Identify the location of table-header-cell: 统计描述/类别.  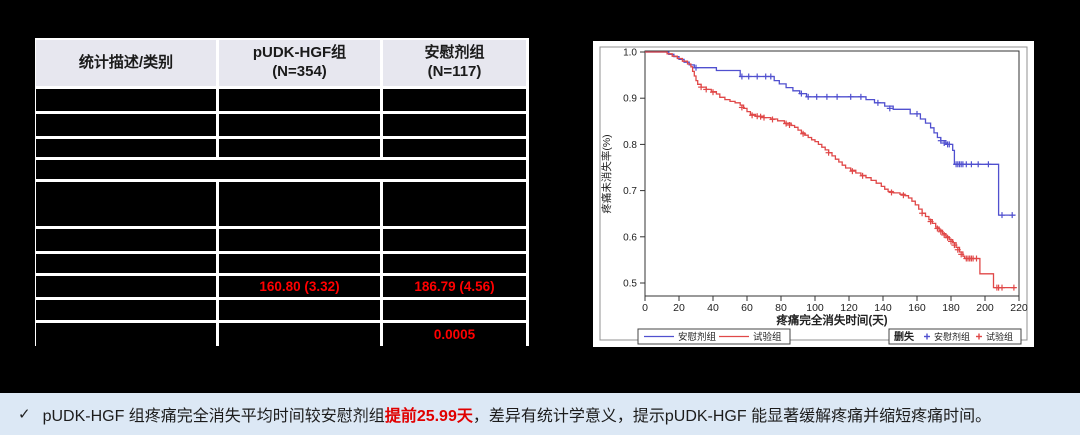
(126, 63).